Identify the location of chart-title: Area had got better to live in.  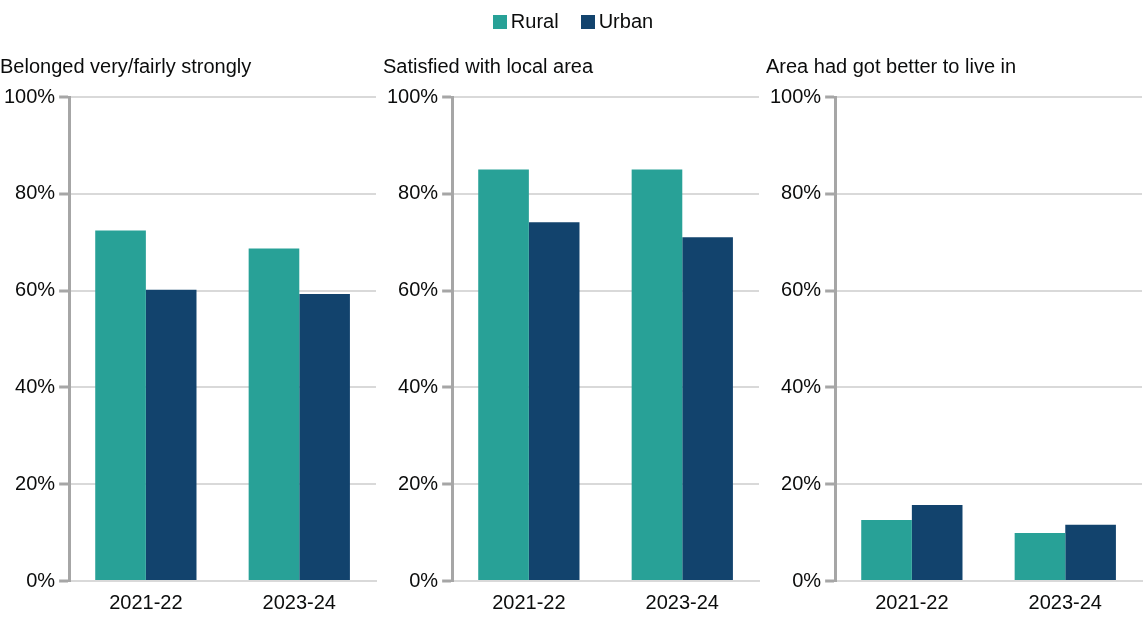
(891, 65).